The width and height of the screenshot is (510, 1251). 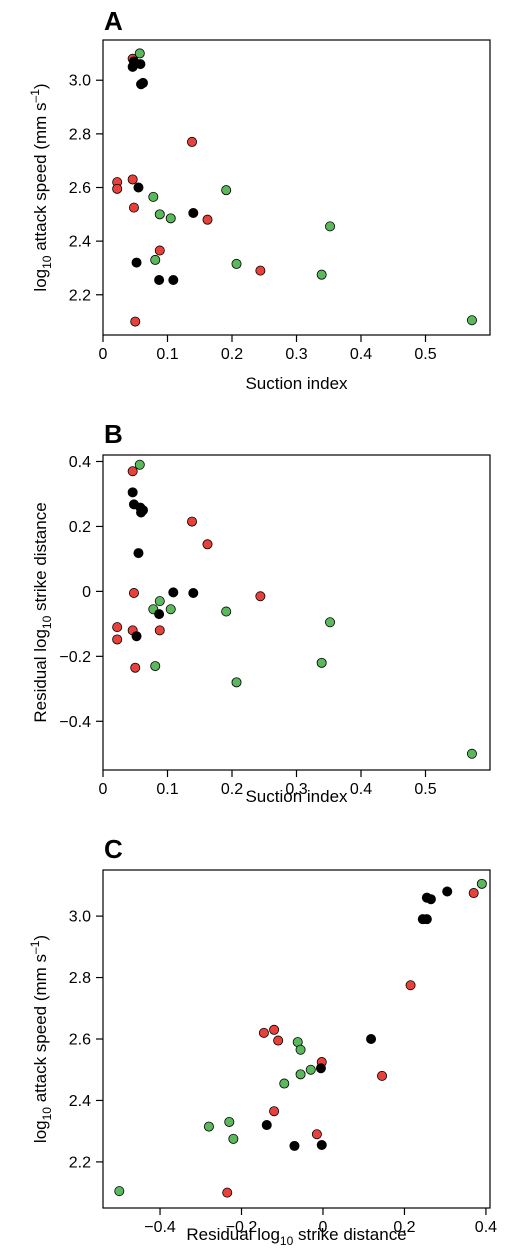 I want to click on x-tick-label: 0.4, so click(x=486, y=1227).